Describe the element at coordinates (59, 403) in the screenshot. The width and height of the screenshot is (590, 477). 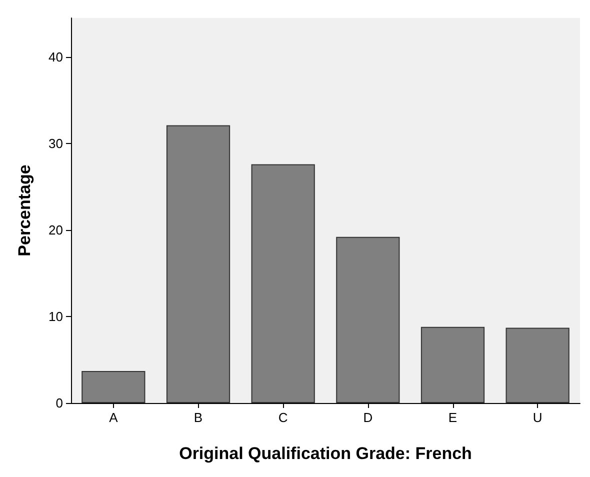
I see `y-tick-label: 0` at that location.